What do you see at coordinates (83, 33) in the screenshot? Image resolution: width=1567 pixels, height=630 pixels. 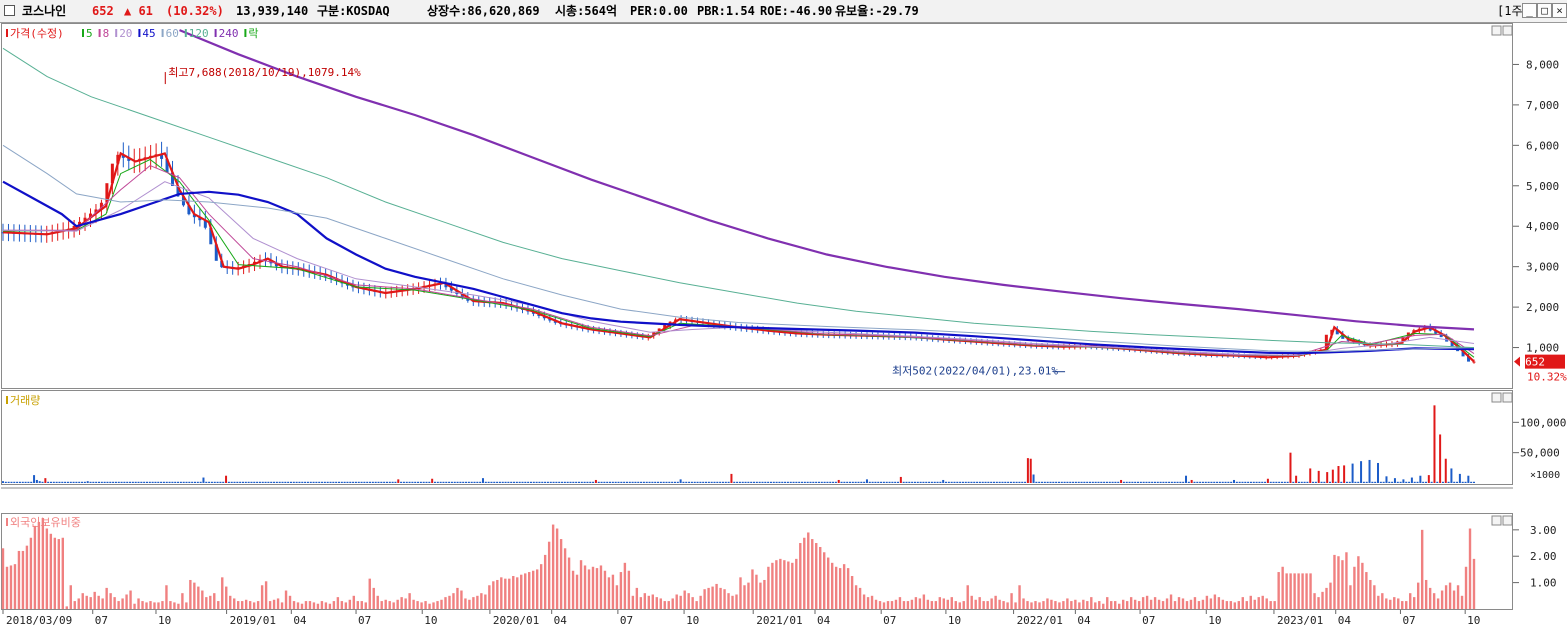 I see `legend-marker` at bounding box center [83, 33].